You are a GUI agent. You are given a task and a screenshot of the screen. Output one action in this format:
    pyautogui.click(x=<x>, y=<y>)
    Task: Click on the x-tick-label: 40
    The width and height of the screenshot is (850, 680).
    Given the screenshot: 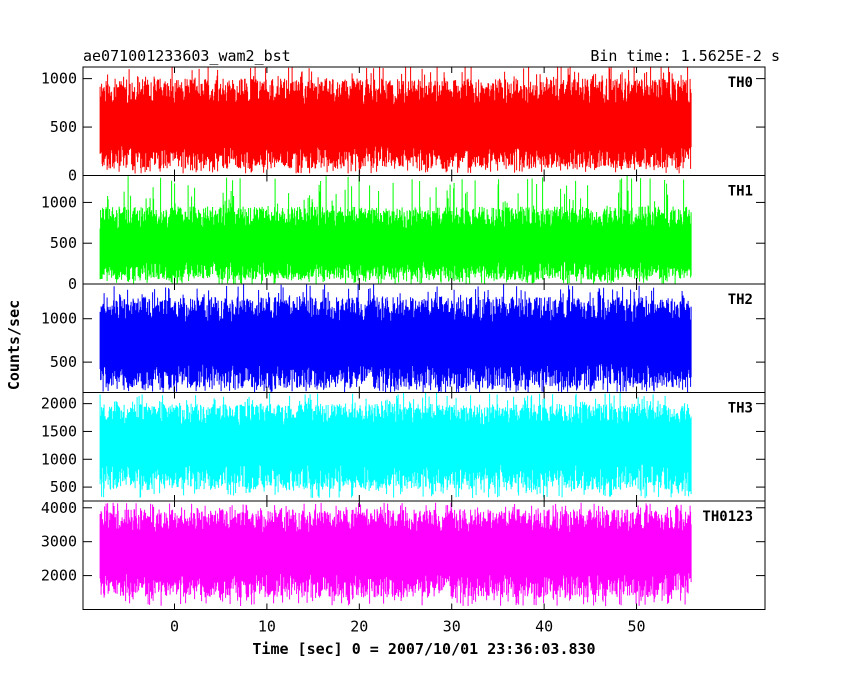 What is the action you would take?
    pyautogui.click(x=544, y=627)
    